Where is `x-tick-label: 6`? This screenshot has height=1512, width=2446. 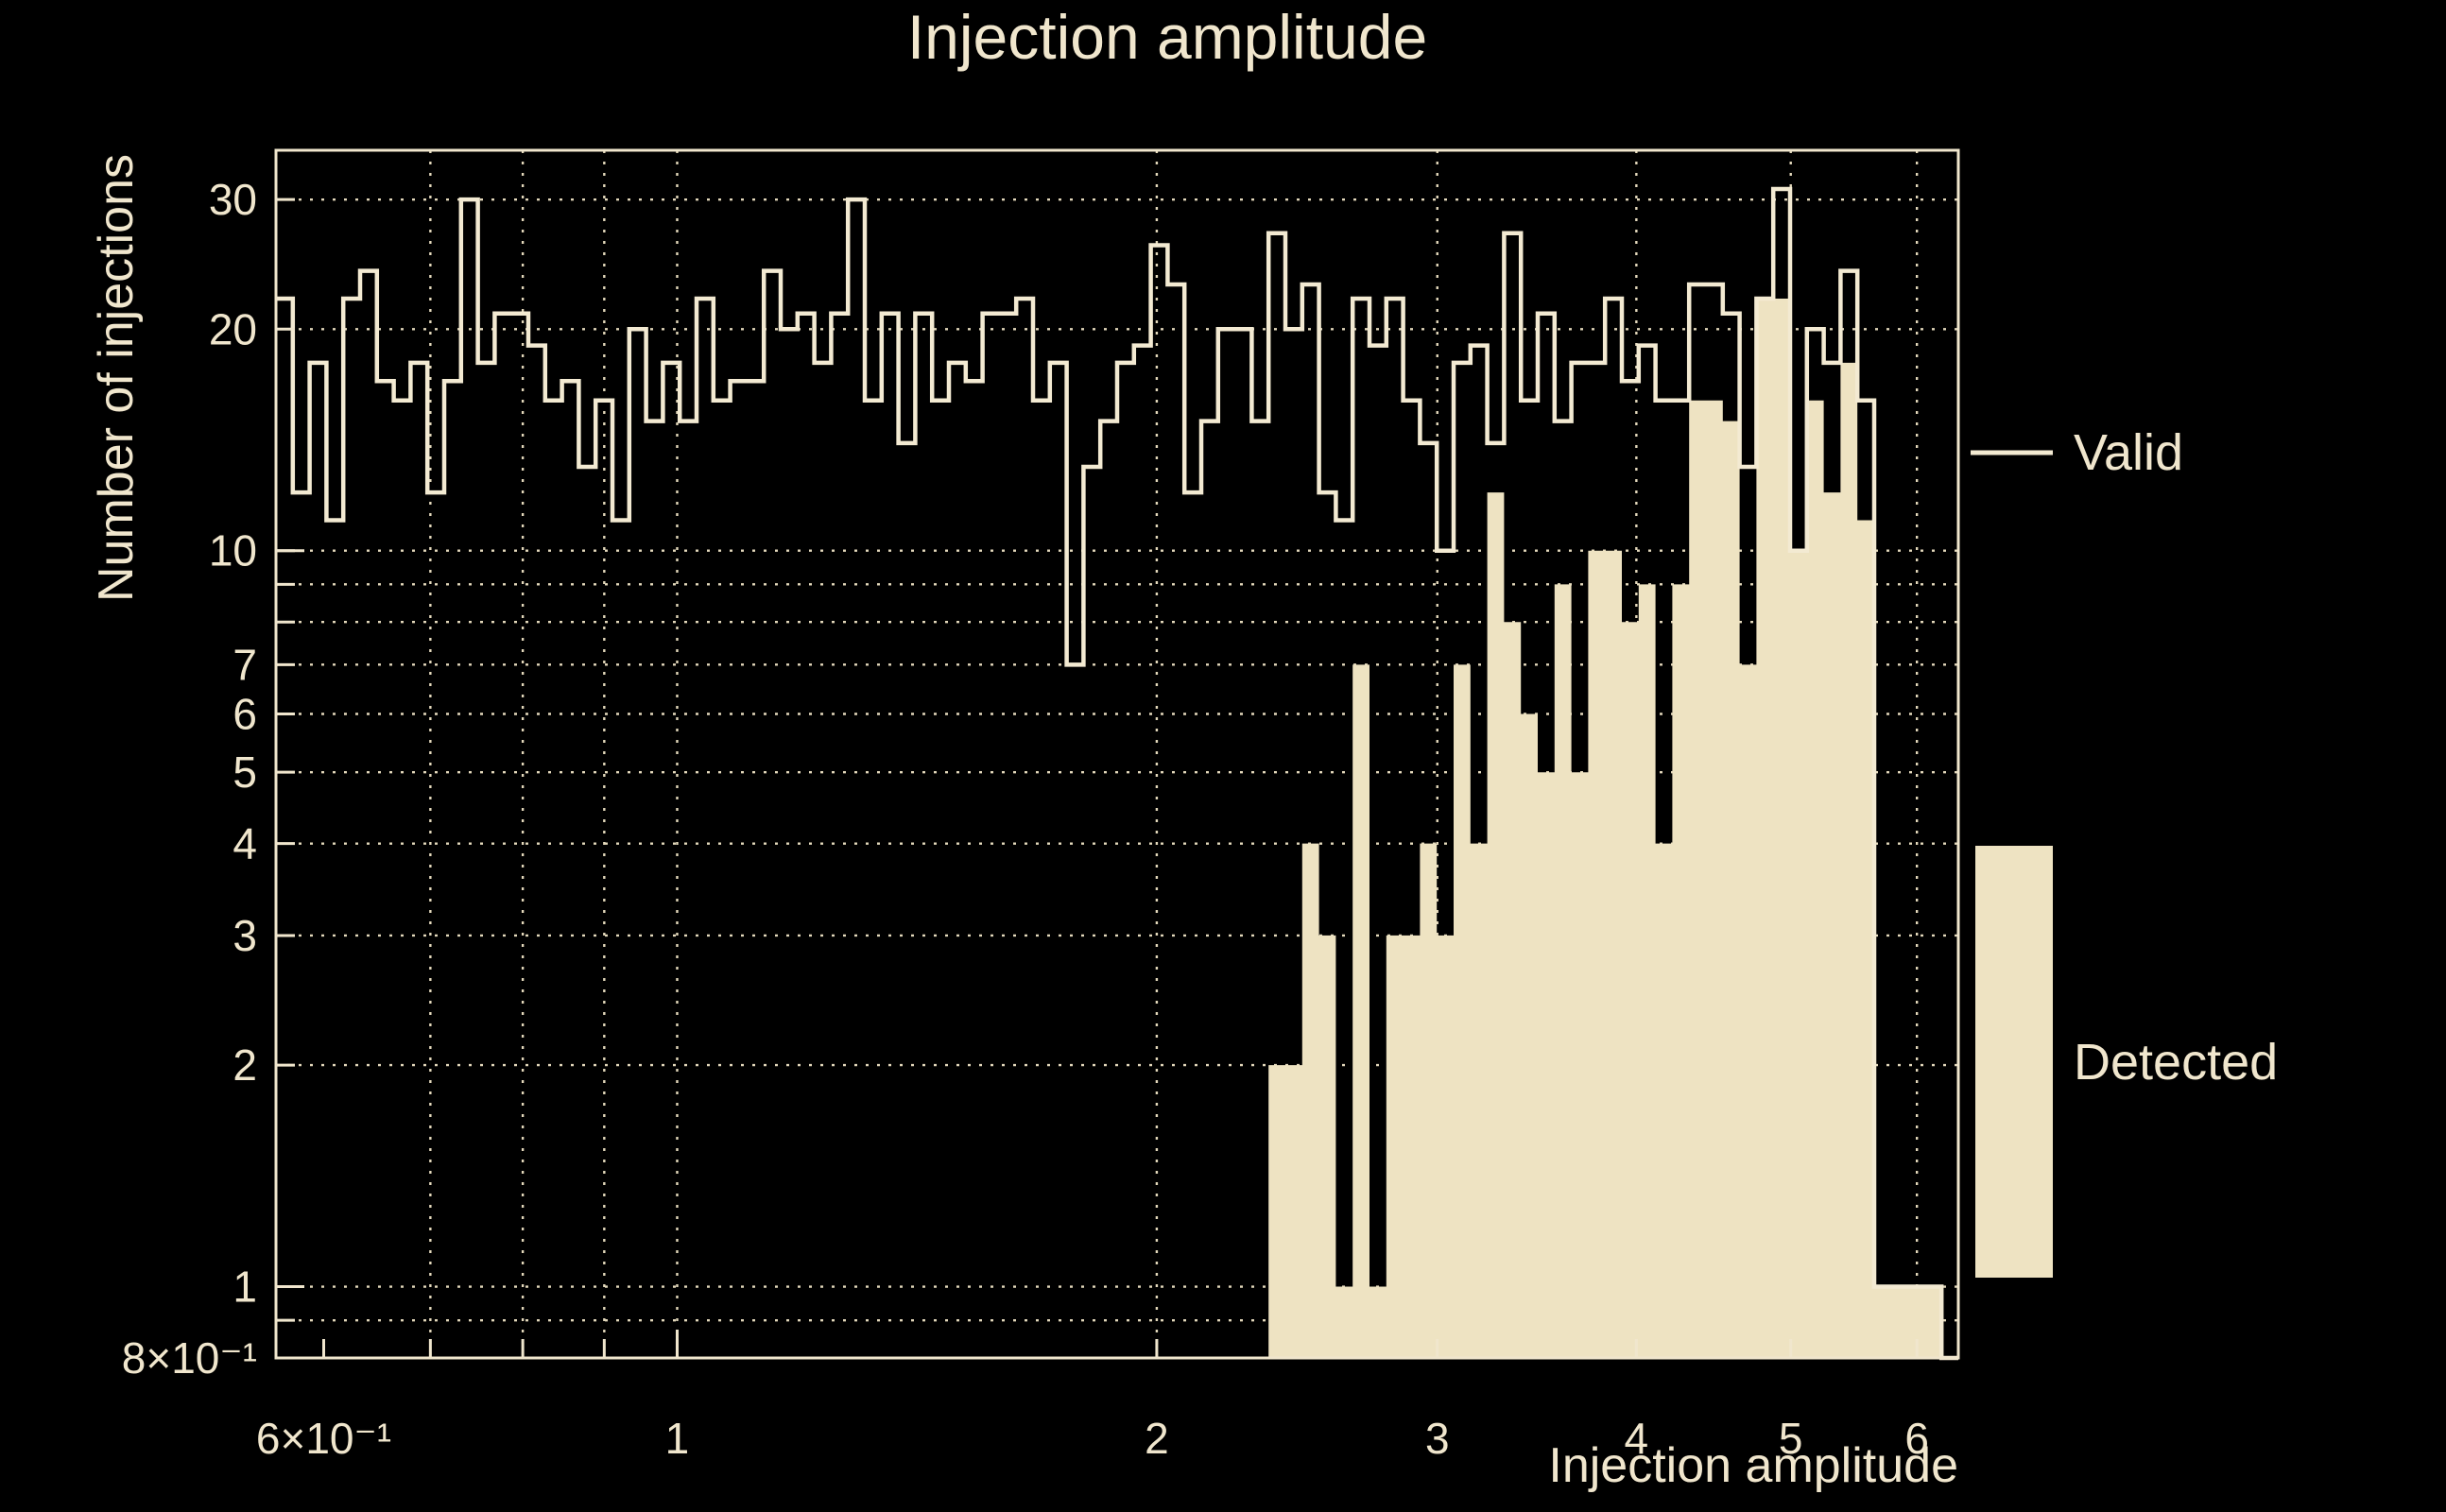 x-tick-label: 6 is located at coordinates (1916, 1438).